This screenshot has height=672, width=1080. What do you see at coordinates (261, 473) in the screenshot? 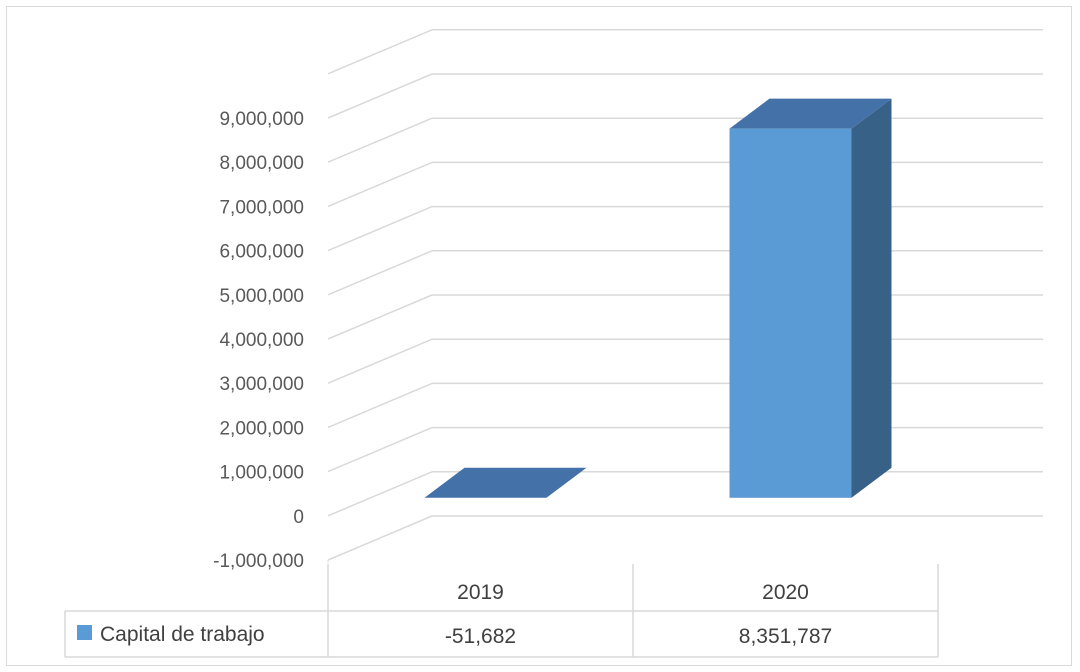
I see `y-tick-label: 1,000,000` at bounding box center [261, 473].